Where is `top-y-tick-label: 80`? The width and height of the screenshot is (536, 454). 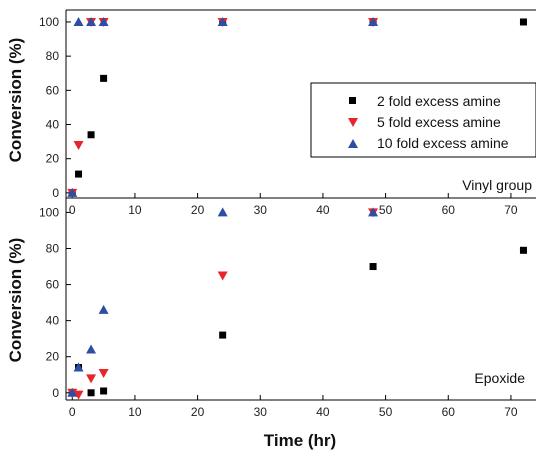
top-y-tick-label: 80 is located at coordinates (53, 56).